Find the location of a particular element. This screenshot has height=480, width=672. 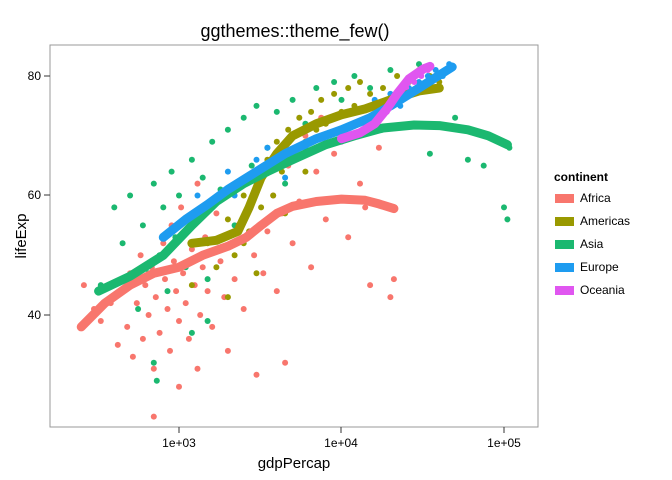

y-tick-label: 60 is located at coordinates (35, 195).